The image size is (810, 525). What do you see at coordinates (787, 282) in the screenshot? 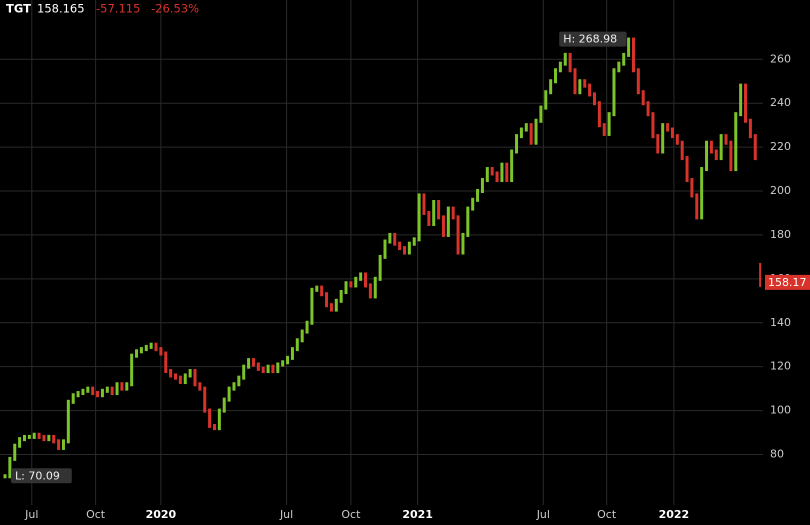
I see `last-price-box` at bounding box center [787, 282].